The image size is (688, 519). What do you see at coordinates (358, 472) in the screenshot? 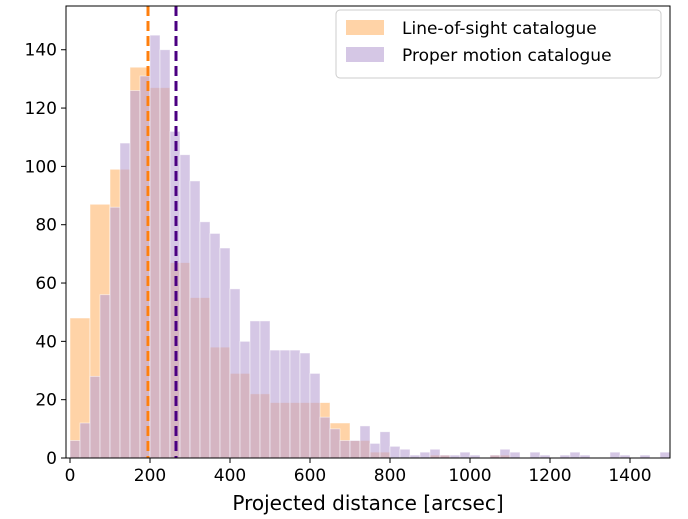
I see `x-axis-ticks: 0 200 400 600 800 1000 1200 1400` at bounding box center [358, 472].